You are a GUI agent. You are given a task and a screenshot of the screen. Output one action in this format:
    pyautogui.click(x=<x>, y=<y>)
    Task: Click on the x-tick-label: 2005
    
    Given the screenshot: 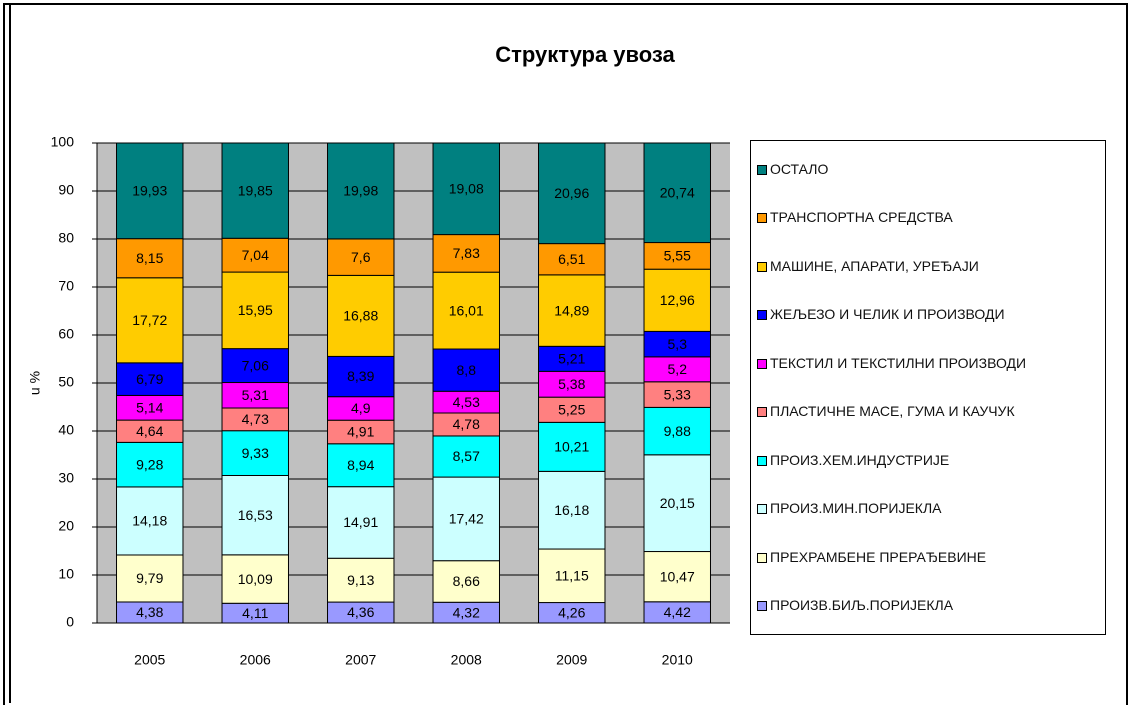 What is the action you would take?
    pyautogui.click(x=149, y=660)
    